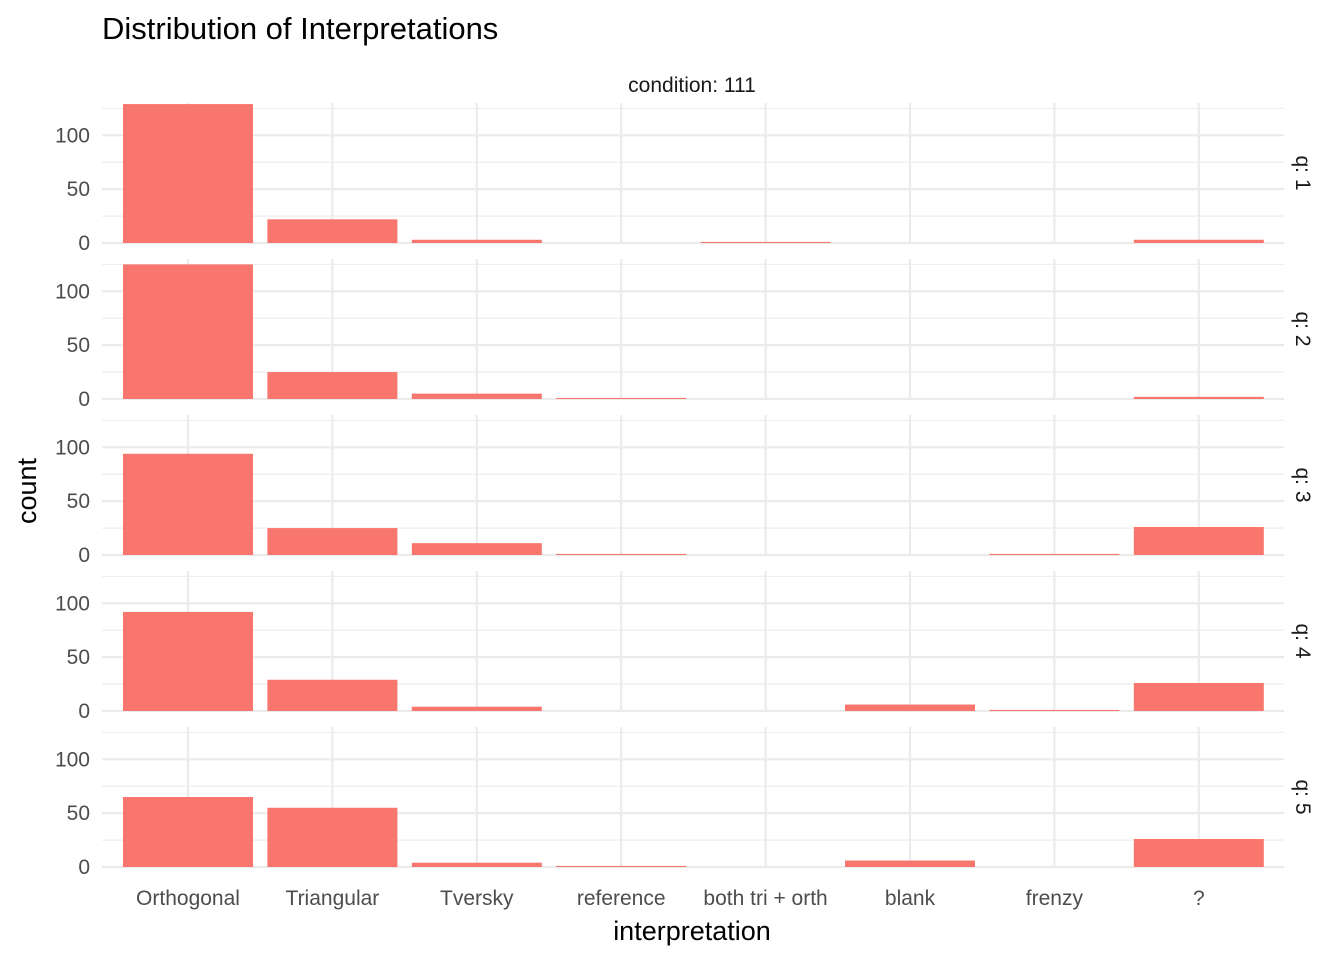  I want to click on bar---q5, so click(1198, 853).